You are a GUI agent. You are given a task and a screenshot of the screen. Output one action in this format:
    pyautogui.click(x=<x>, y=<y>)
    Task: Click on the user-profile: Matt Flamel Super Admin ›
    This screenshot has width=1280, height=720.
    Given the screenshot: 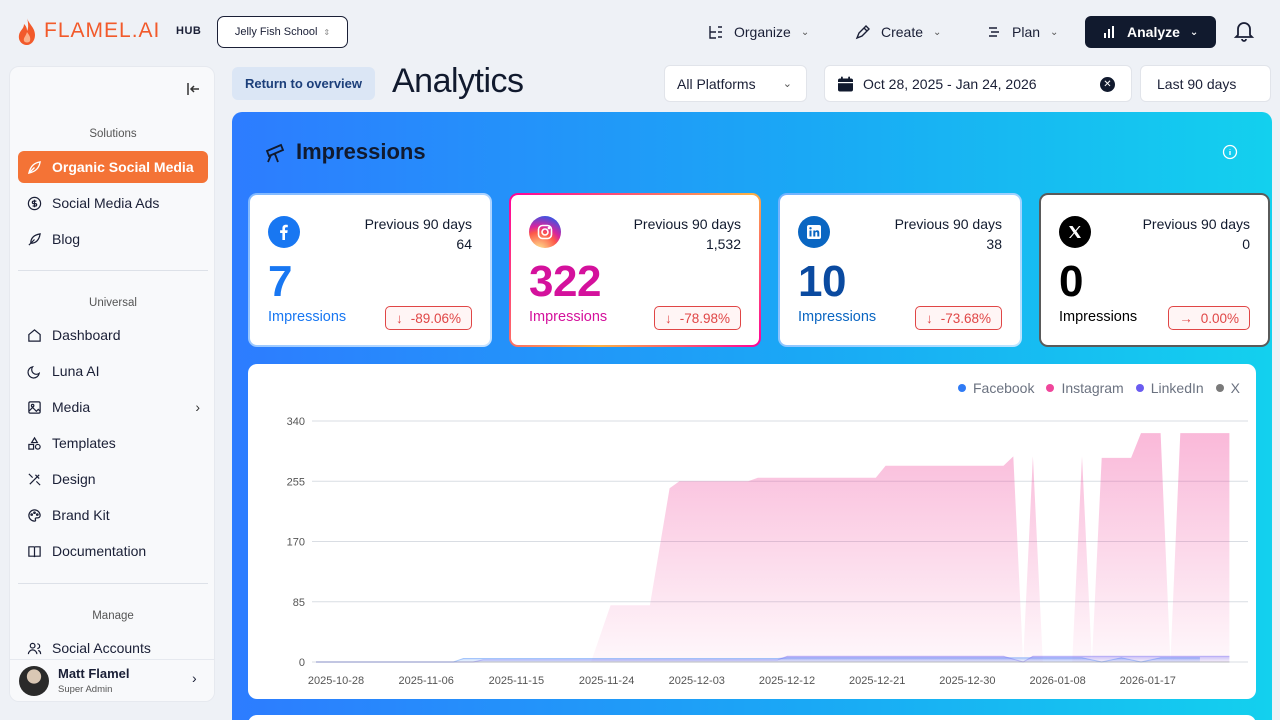 What is the action you would take?
    pyautogui.click(x=112, y=680)
    